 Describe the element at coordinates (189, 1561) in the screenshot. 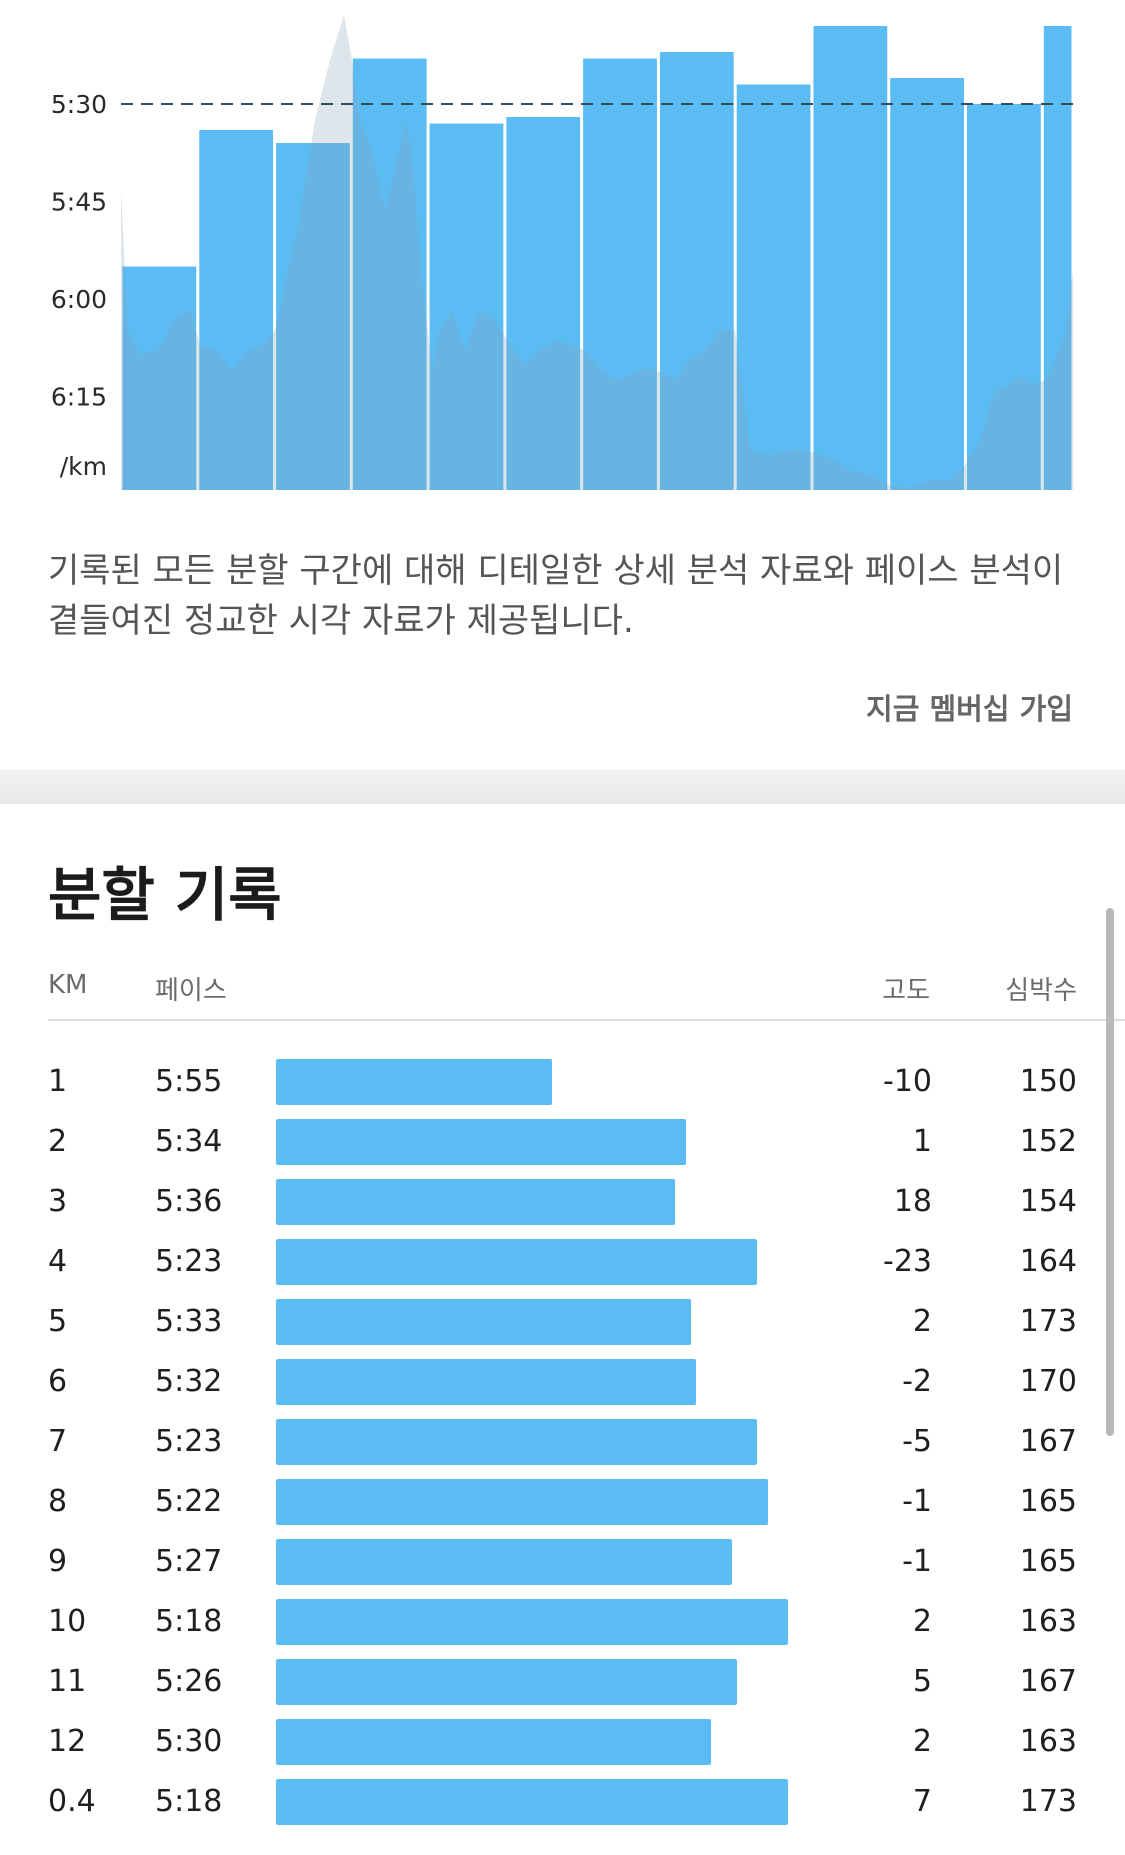

I see `split-pace: 5:27` at that location.